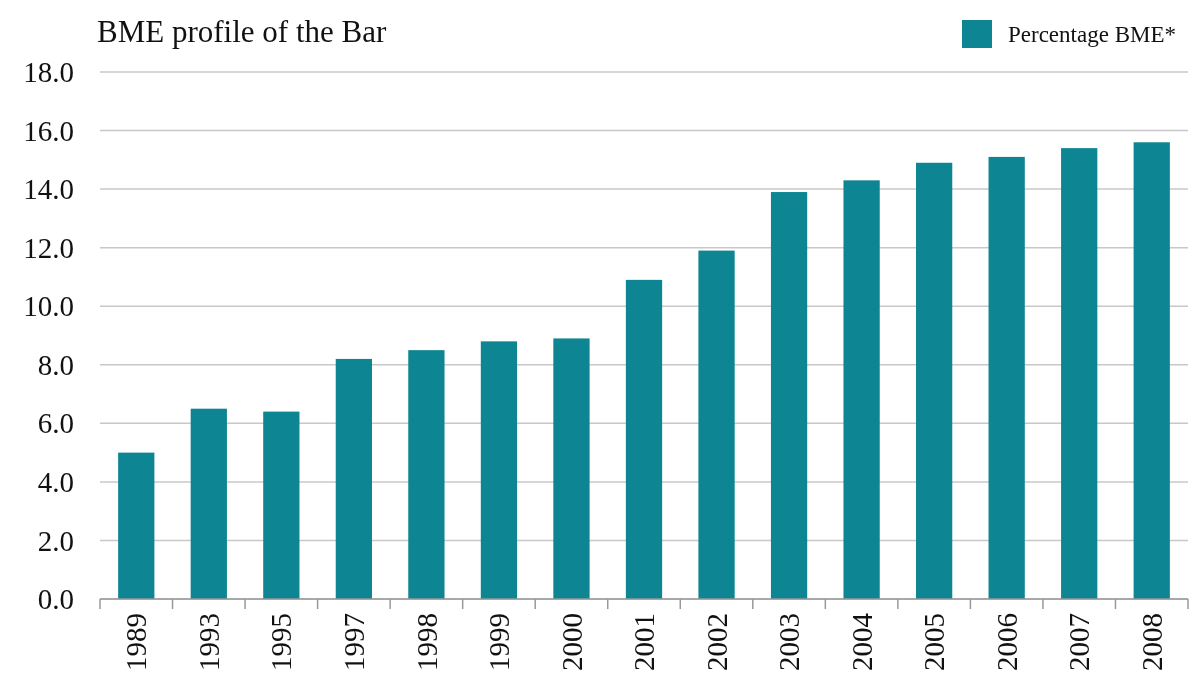 This screenshot has height=689, width=1192. What do you see at coordinates (281, 642) in the screenshot?
I see `x-tick-label: 1995` at bounding box center [281, 642].